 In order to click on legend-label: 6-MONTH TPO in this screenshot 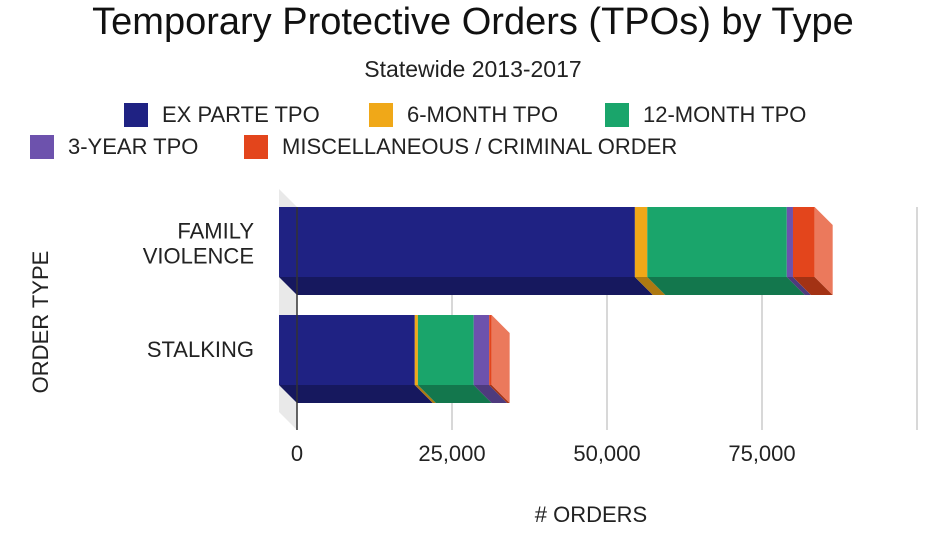, I will do `click(483, 114)`.